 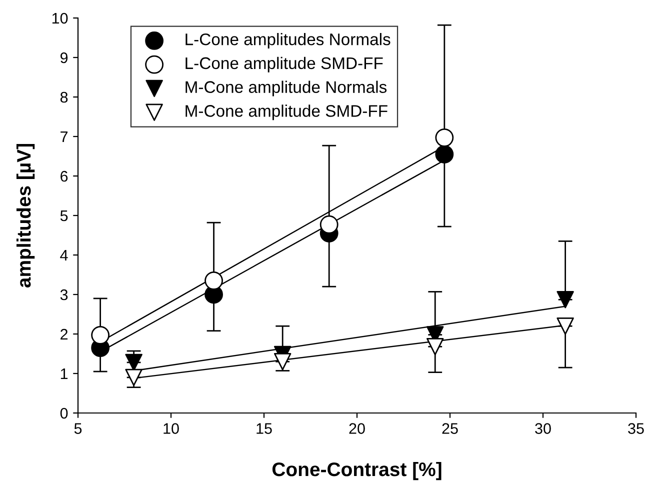 I want to click on x-tick-label: 35, so click(x=636, y=428).